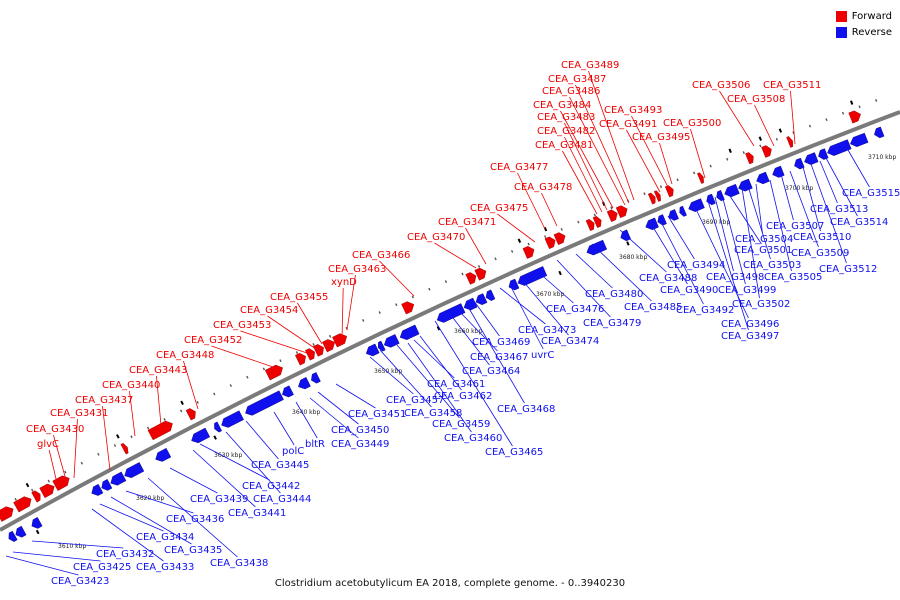  I want to click on reverse-gene-label-cea-g3469: CEA_G3469, so click(501, 342).